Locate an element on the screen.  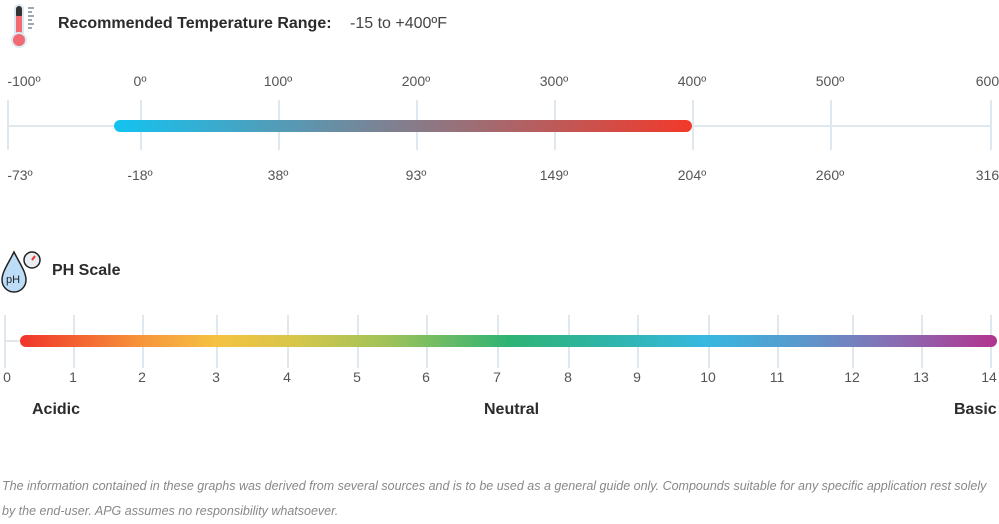
svg-text: pH is located at coordinates (13, 280).